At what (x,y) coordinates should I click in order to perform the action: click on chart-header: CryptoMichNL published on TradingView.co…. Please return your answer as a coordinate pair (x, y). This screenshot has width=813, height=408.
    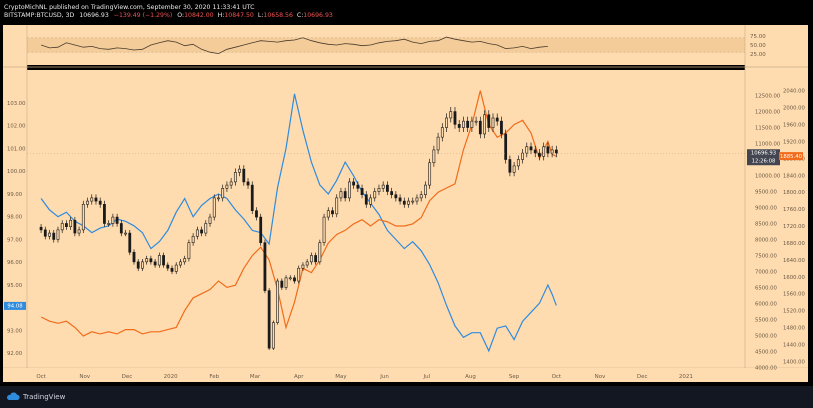
    Looking at the image, I should click on (406, 13).